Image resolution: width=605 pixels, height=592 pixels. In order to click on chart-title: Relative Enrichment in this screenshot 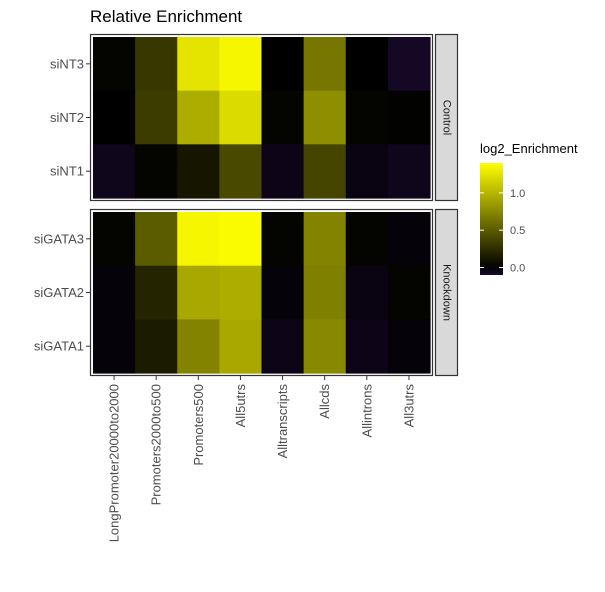, I will do `click(166, 16)`.